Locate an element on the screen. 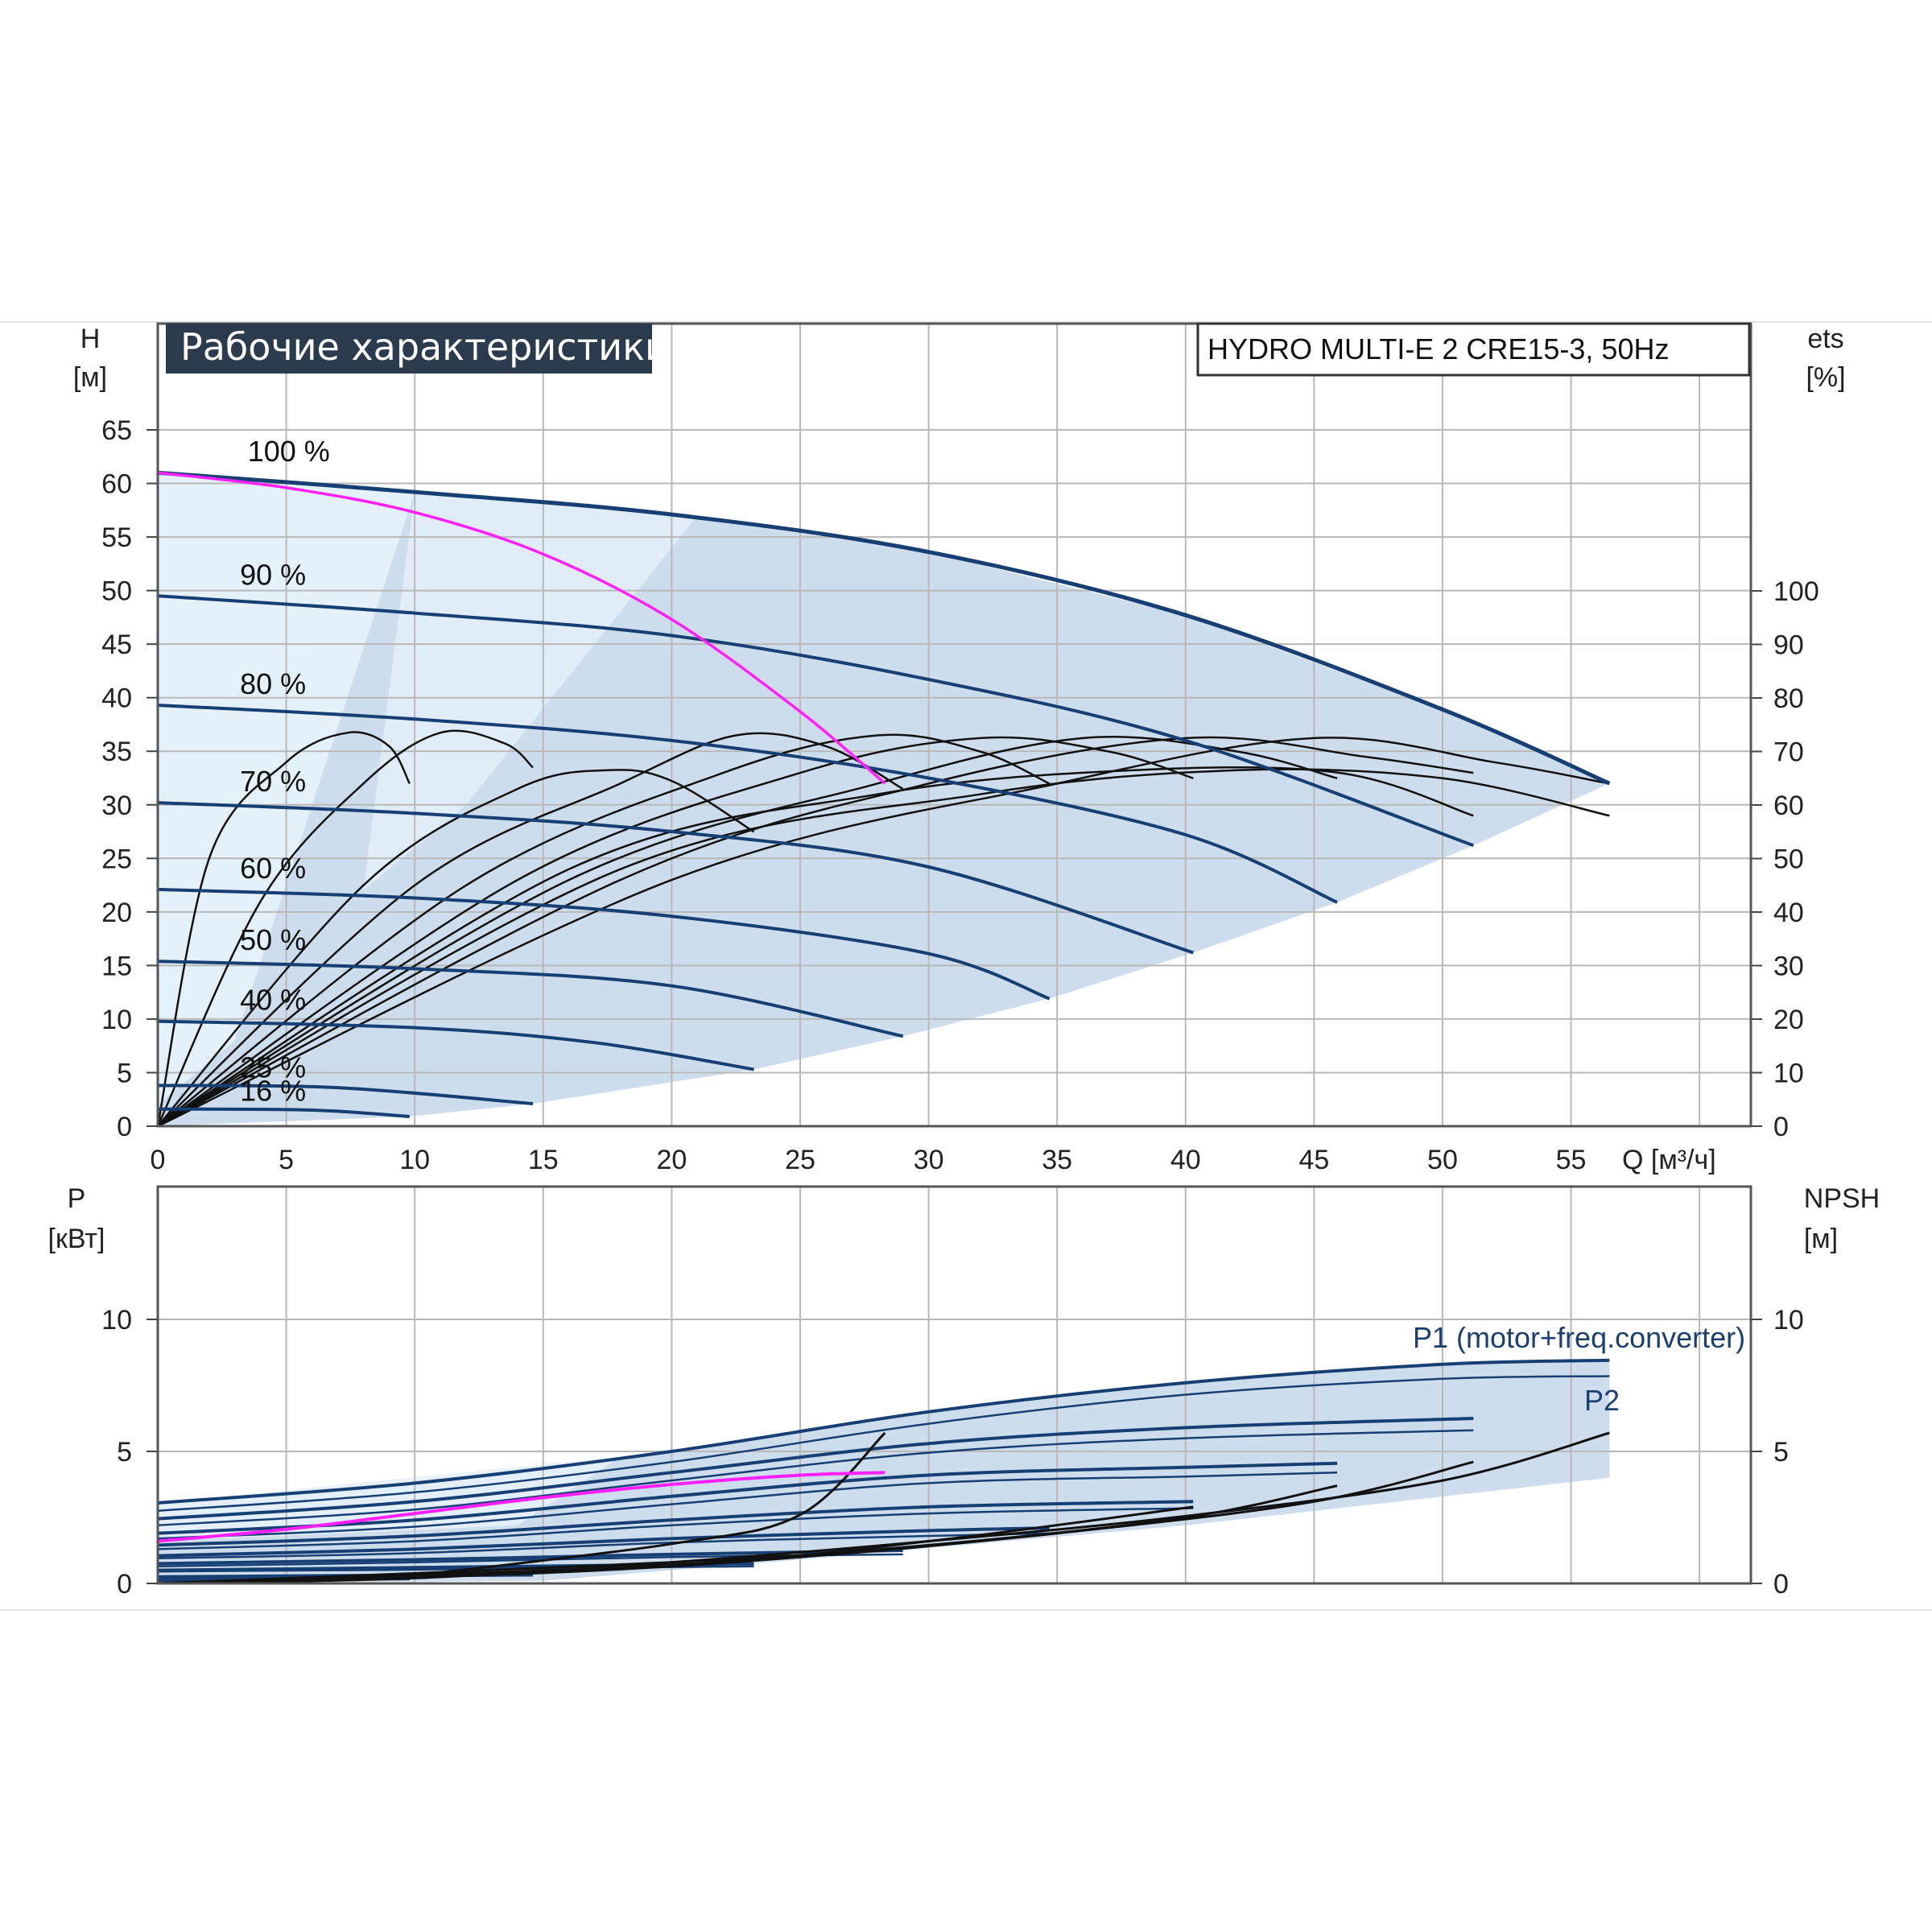  y-right-unit-head: [%] is located at coordinates (1825, 377).